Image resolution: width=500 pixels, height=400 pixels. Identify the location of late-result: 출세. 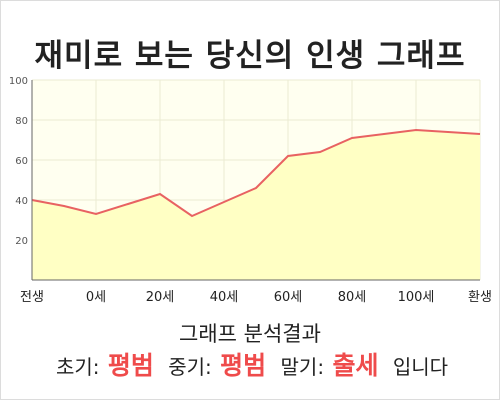
(355, 365).